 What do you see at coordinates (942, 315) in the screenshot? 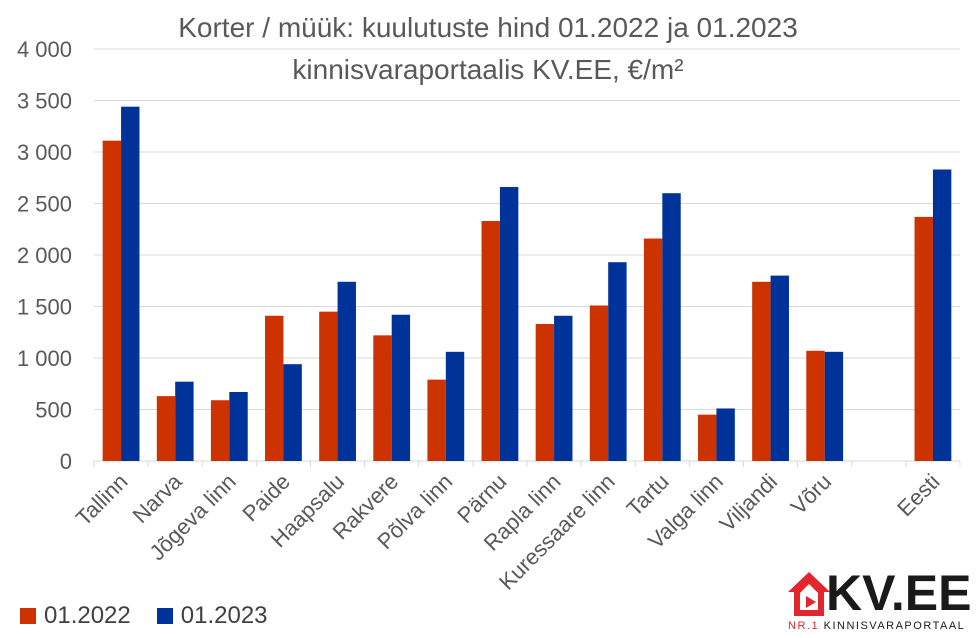
I see `bar-01.2023-Eesti` at bounding box center [942, 315].